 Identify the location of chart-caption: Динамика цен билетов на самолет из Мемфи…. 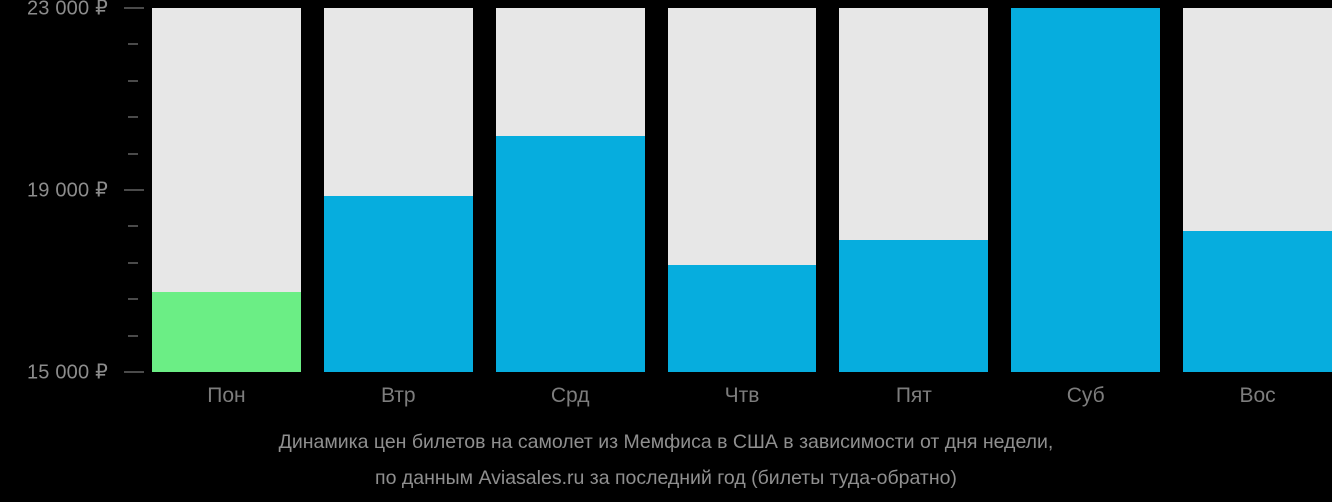
(666, 460).